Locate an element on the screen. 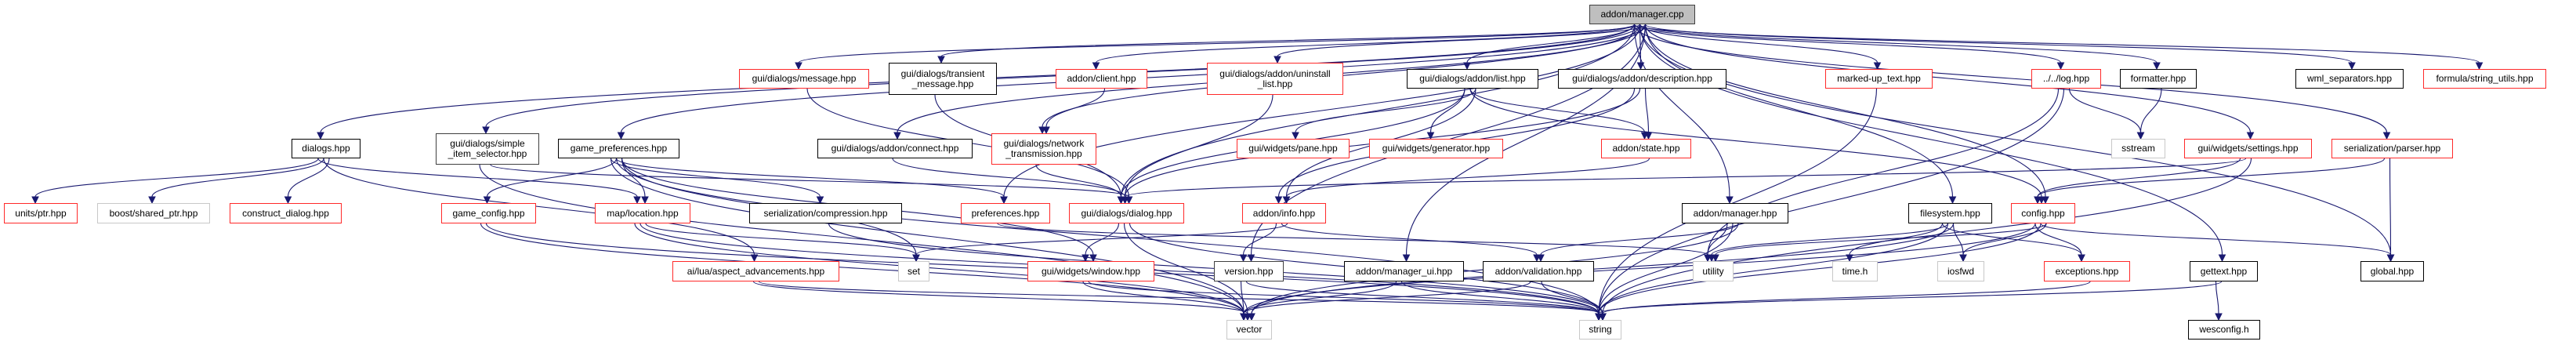 Image resolution: width=2576 pixels, height=345 pixels. arrowhead-config is located at coordinates (2038, 200).